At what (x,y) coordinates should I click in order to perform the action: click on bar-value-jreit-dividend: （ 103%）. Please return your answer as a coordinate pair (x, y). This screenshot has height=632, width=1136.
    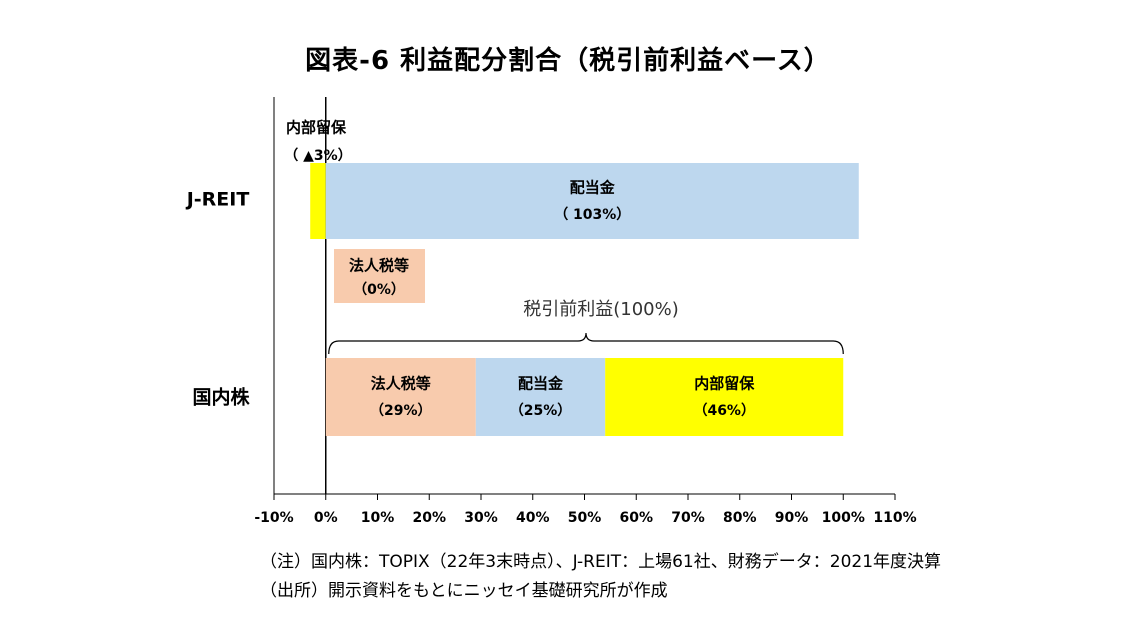
    Looking at the image, I should click on (592, 215).